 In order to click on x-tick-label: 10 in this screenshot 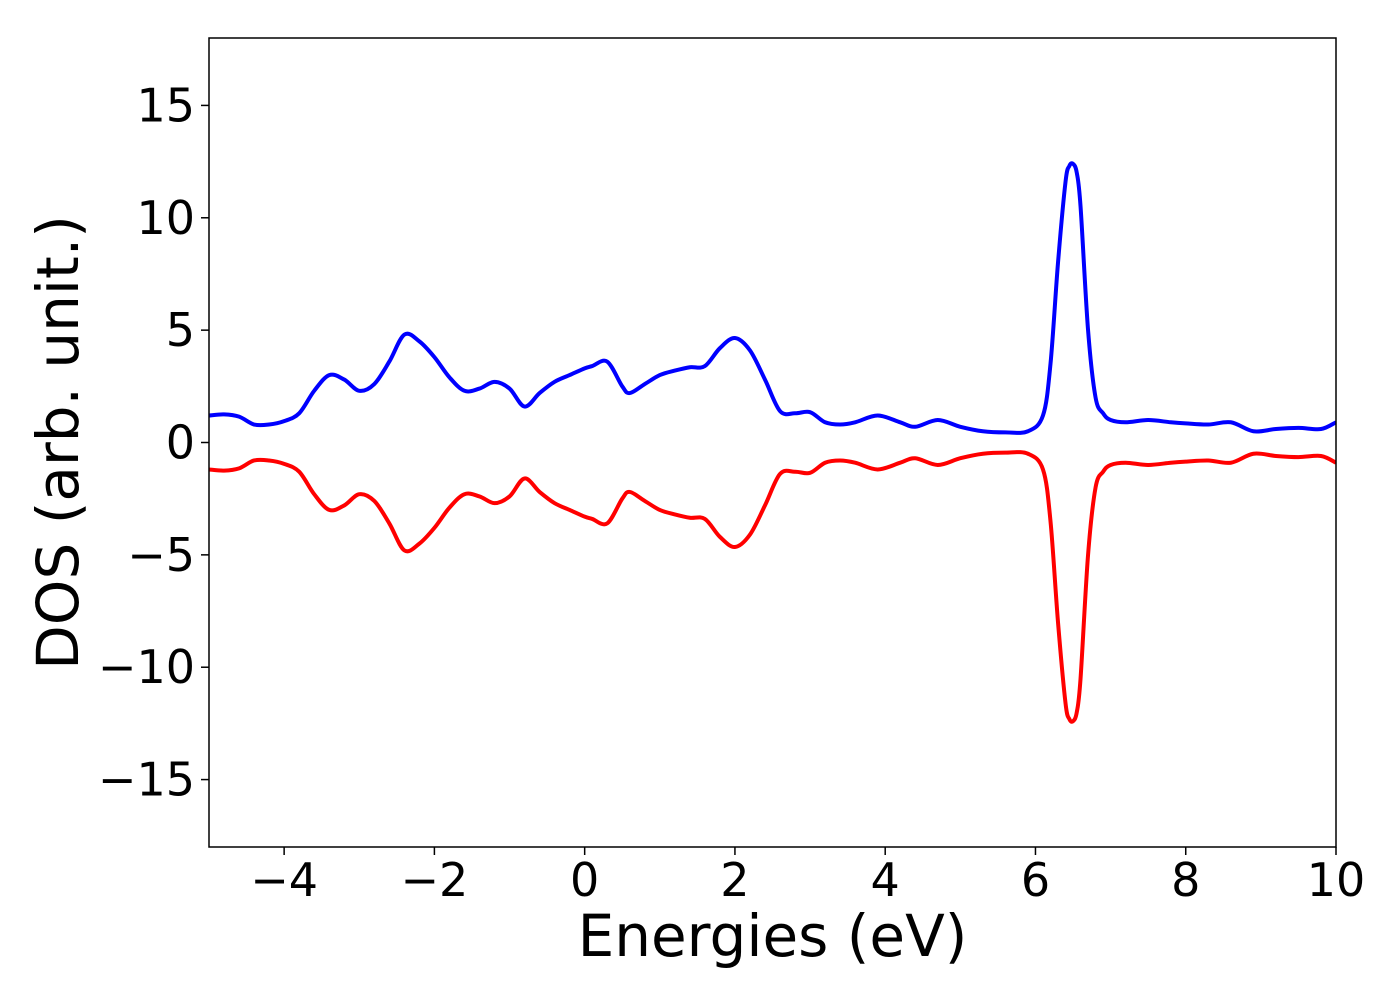, I will do `click(1336, 880)`.